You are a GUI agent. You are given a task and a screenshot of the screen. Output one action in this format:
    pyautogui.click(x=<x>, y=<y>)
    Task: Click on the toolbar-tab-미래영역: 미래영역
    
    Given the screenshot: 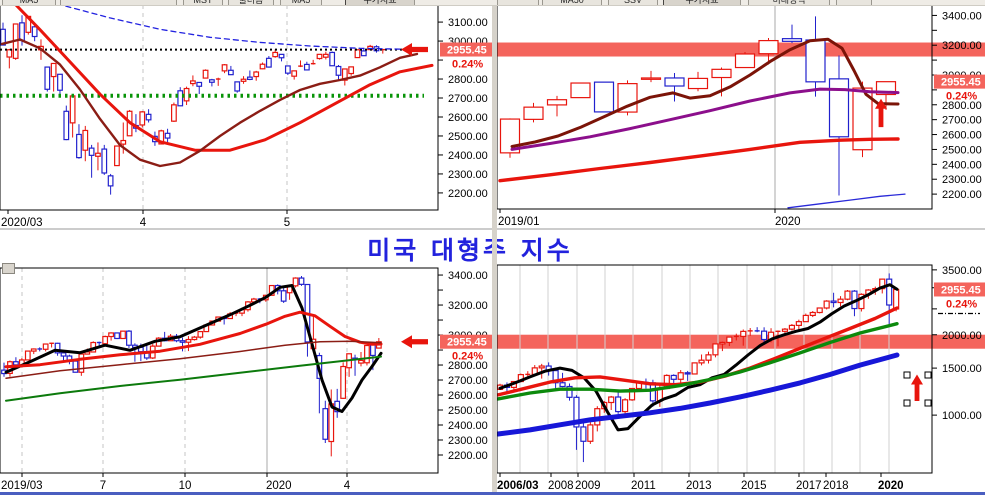 What is the action you would take?
    pyautogui.click(x=789, y=2)
    